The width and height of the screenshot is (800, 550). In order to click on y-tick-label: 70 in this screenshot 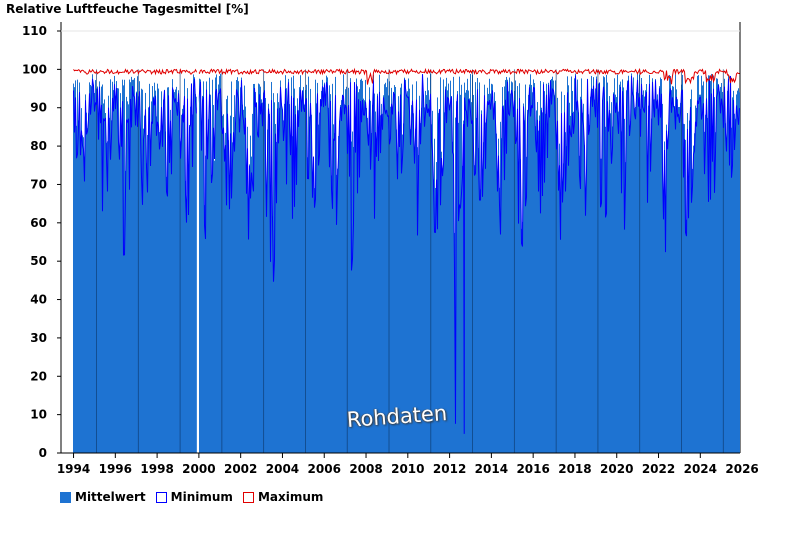, I will do `click(38, 184)`.